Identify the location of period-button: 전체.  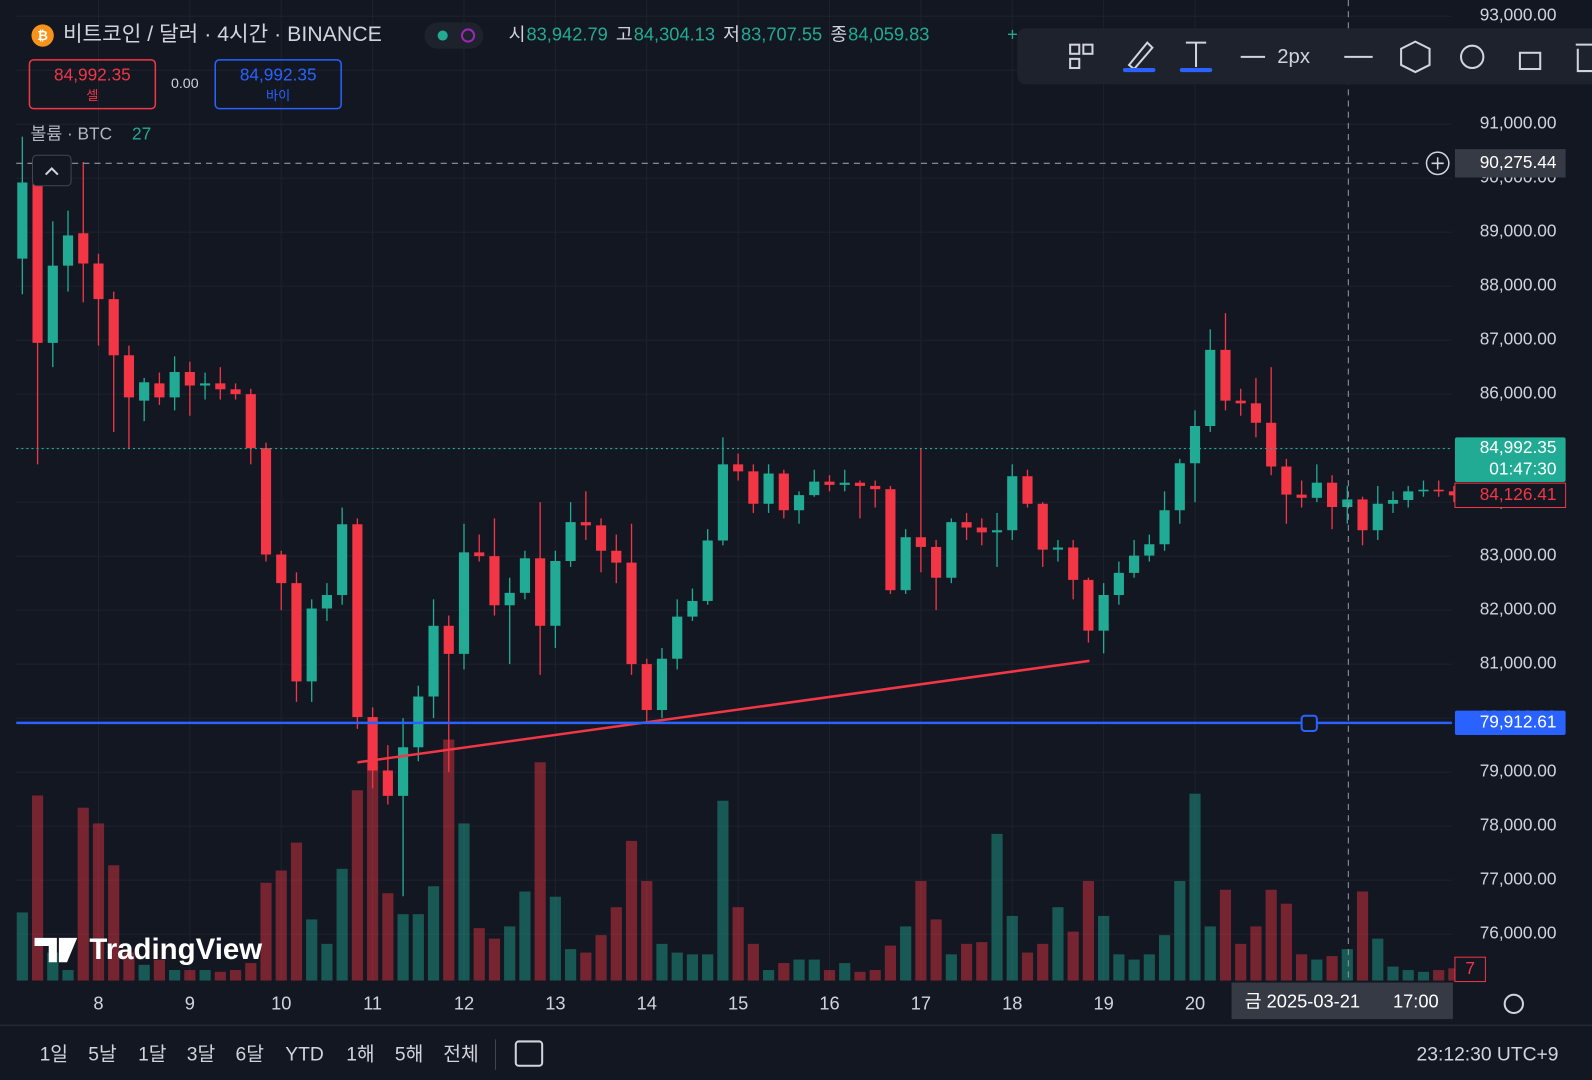
(460, 1055).